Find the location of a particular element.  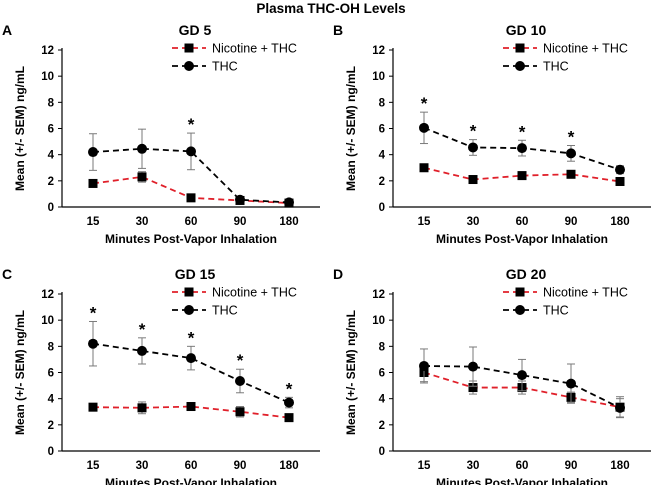

legend-label: THC is located at coordinates (556, 67).